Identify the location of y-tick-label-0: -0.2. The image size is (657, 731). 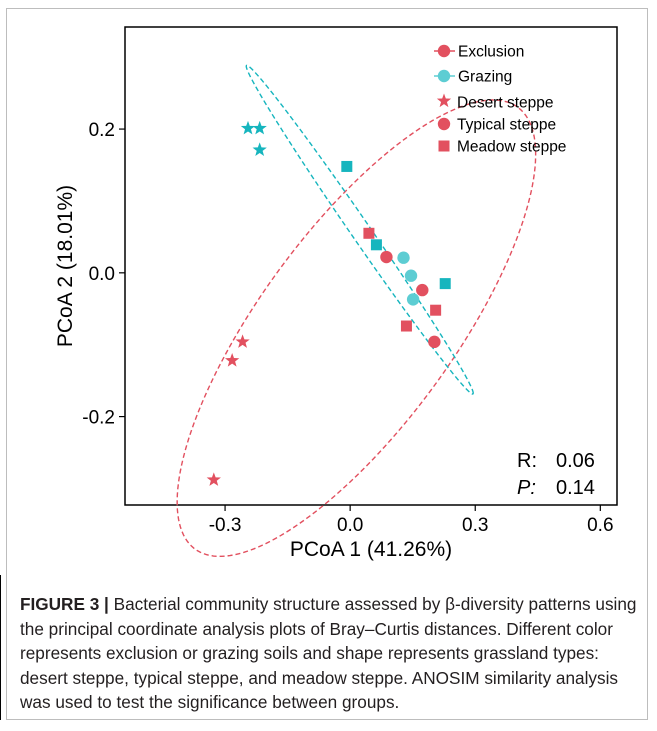
(98, 418).